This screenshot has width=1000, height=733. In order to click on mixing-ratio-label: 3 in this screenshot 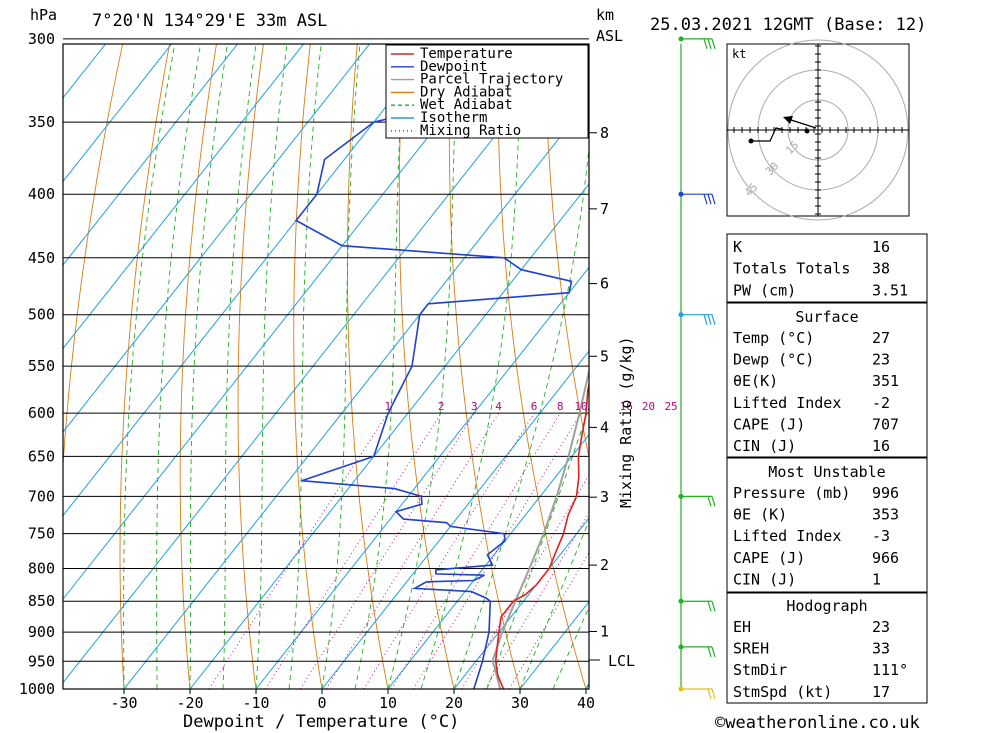, I will do `click(474, 406)`.